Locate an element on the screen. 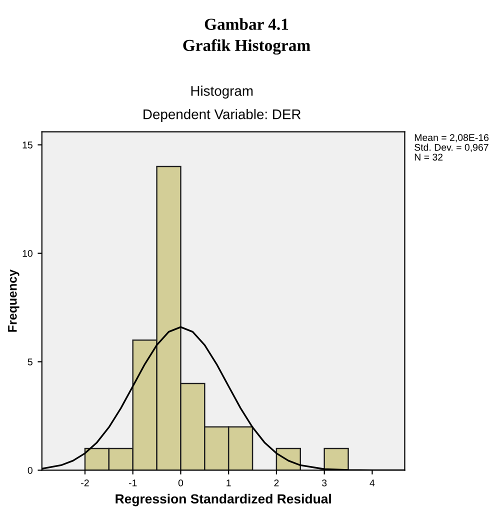 The width and height of the screenshot is (493, 519). chart-subtitle: Histogram is located at coordinates (222, 92).